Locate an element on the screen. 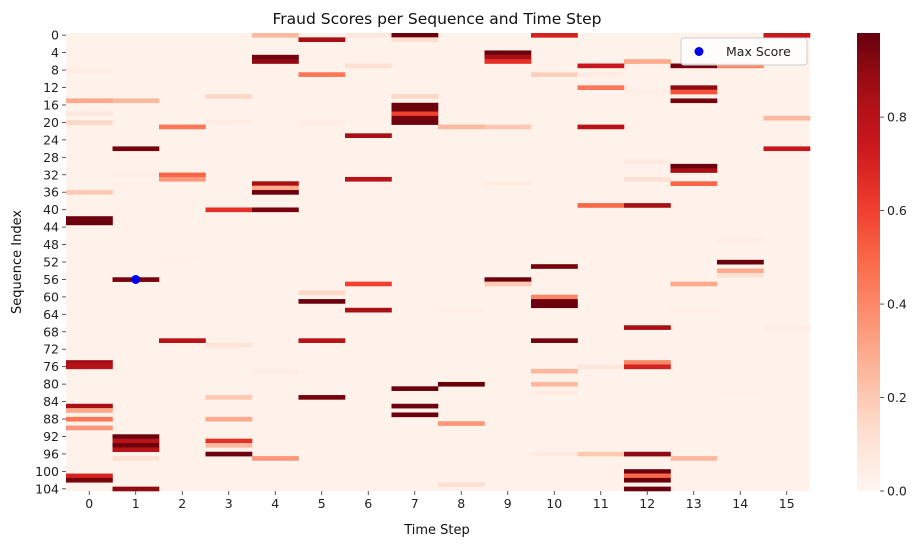 This screenshot has width=920, height=547. x-tick-label: 4 is located at coordinates (275, 503).